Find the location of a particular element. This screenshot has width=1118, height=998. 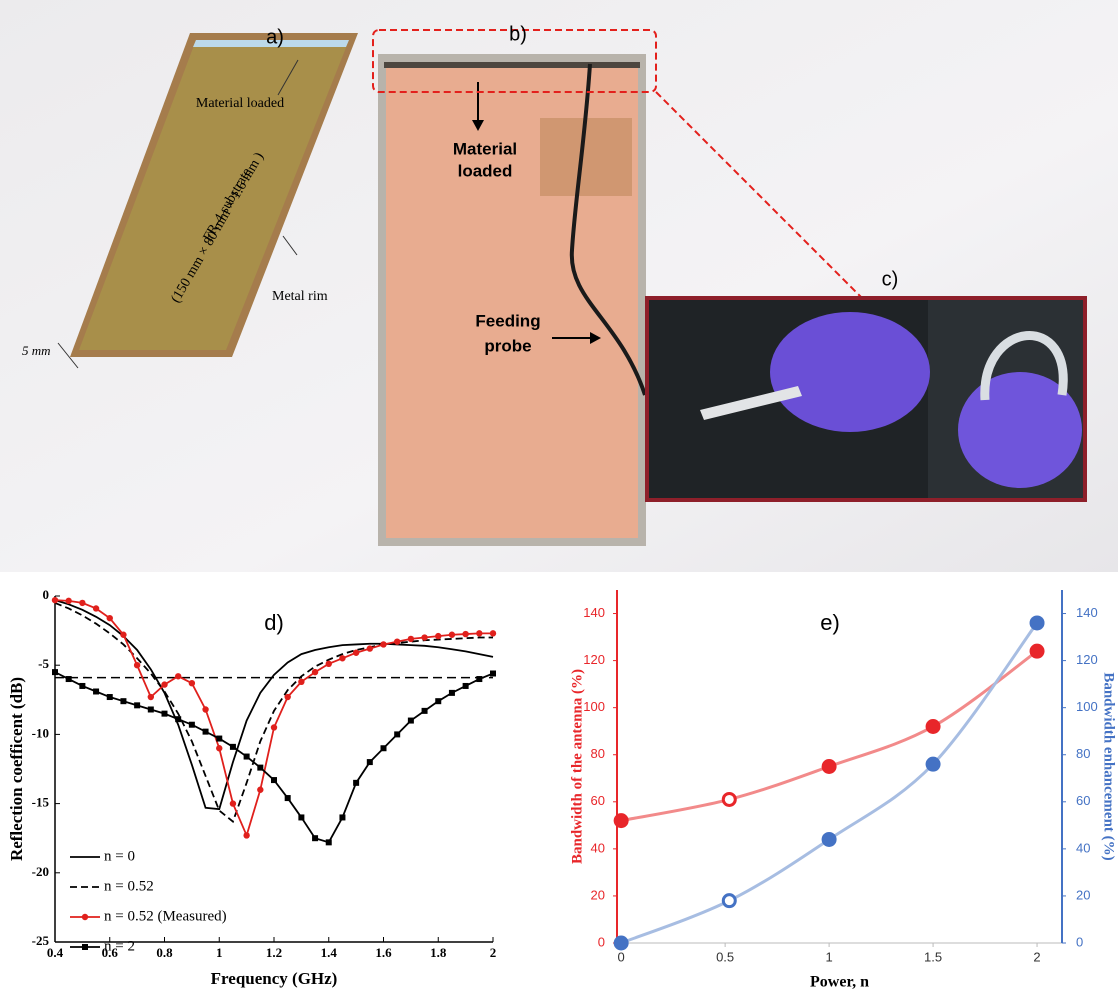

sample is located at coordinates (1024, 366).